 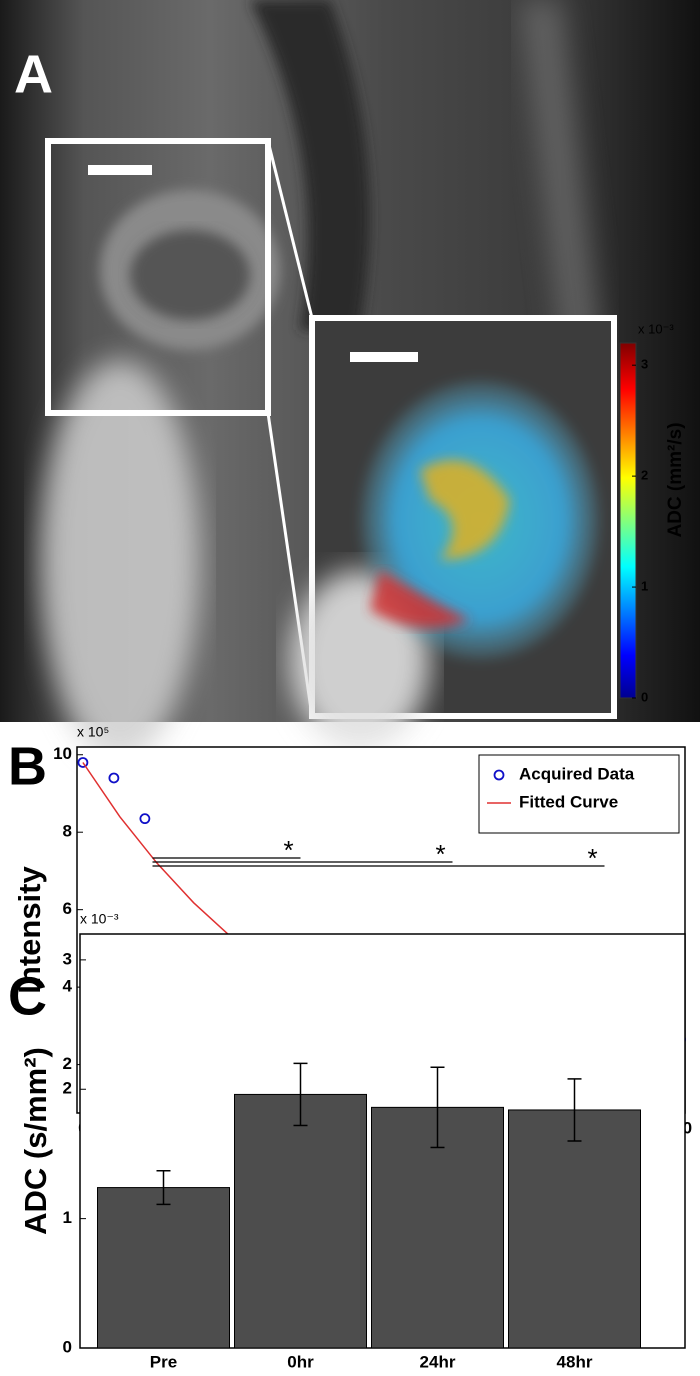 I want to click on y-axis-title: Intensity, so click(x=29, y=930).